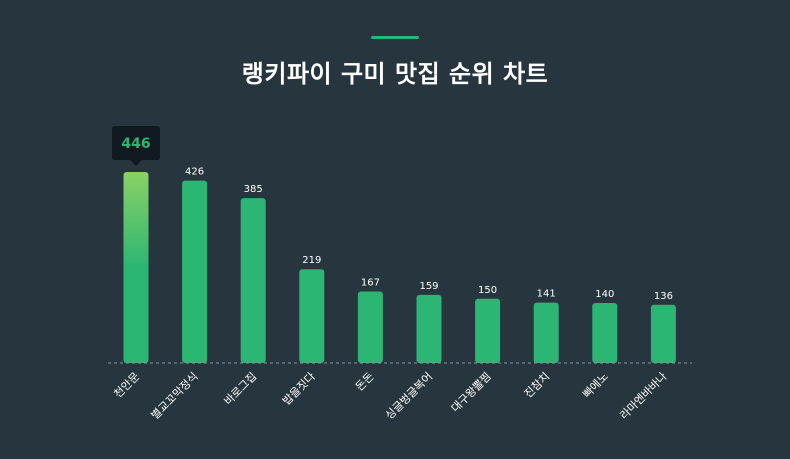 The height and width of the screenshot is (459, 790). Describe the element at coordinates (194, 172) in the screenshot. I see `bar-value-label-1: 426` at that location.